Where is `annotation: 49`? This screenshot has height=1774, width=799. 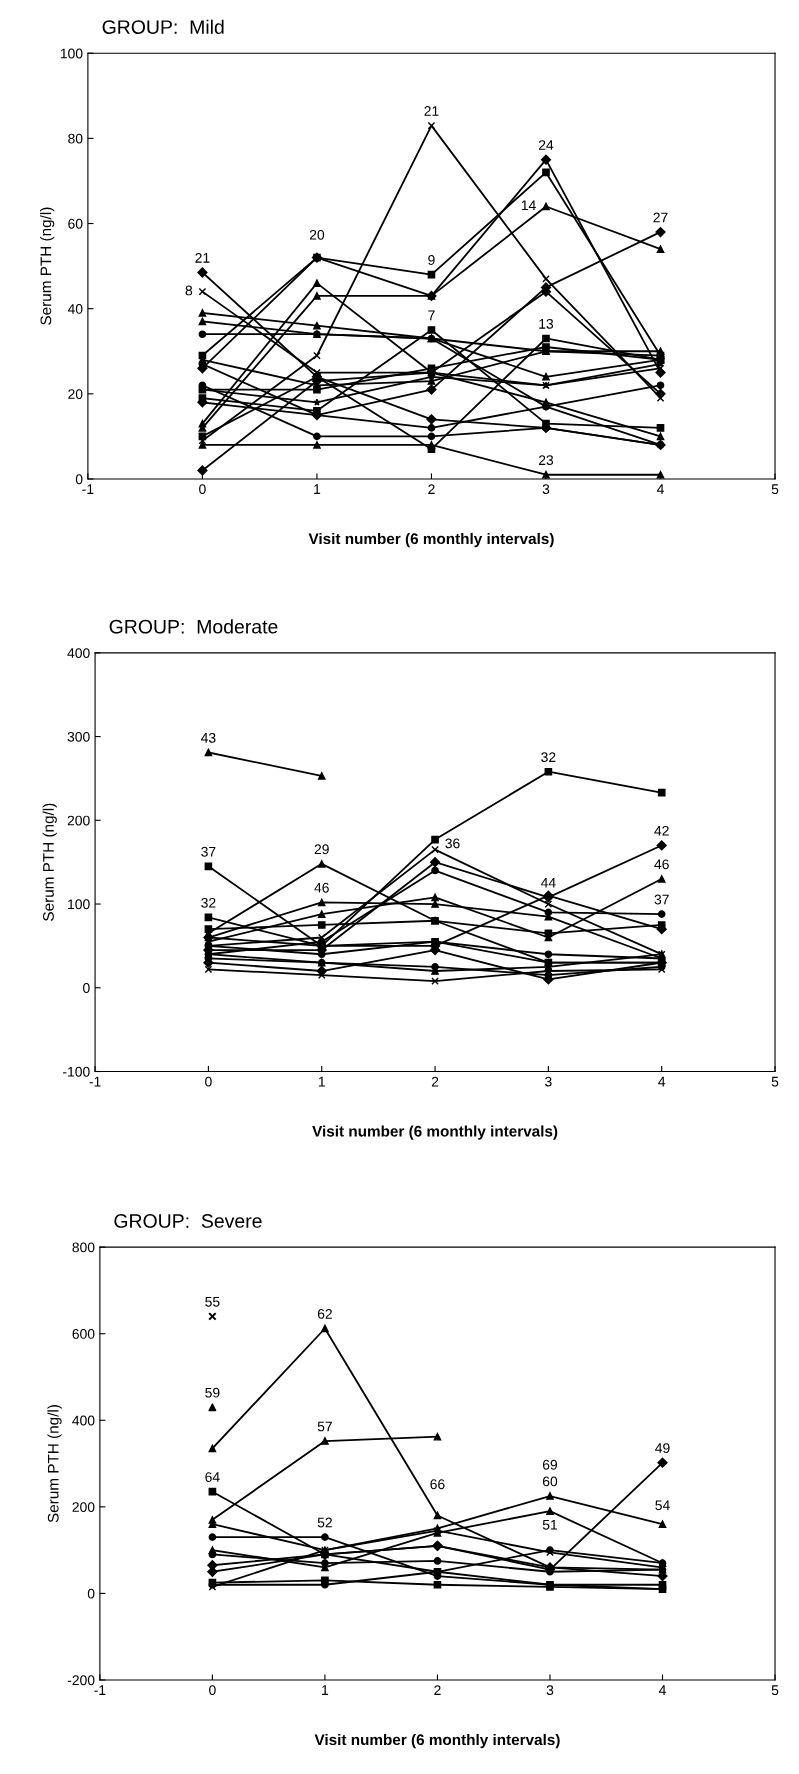
annotation: 49 is located at coordinates (662, 1448).